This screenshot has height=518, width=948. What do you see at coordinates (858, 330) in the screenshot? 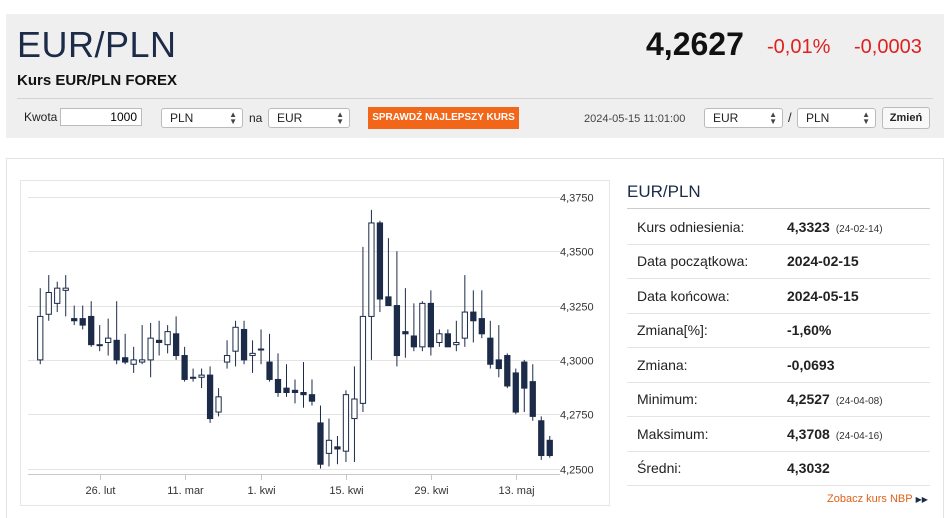
I see `stats-value-cell: -1,60%` at bounding box center [858, 330].